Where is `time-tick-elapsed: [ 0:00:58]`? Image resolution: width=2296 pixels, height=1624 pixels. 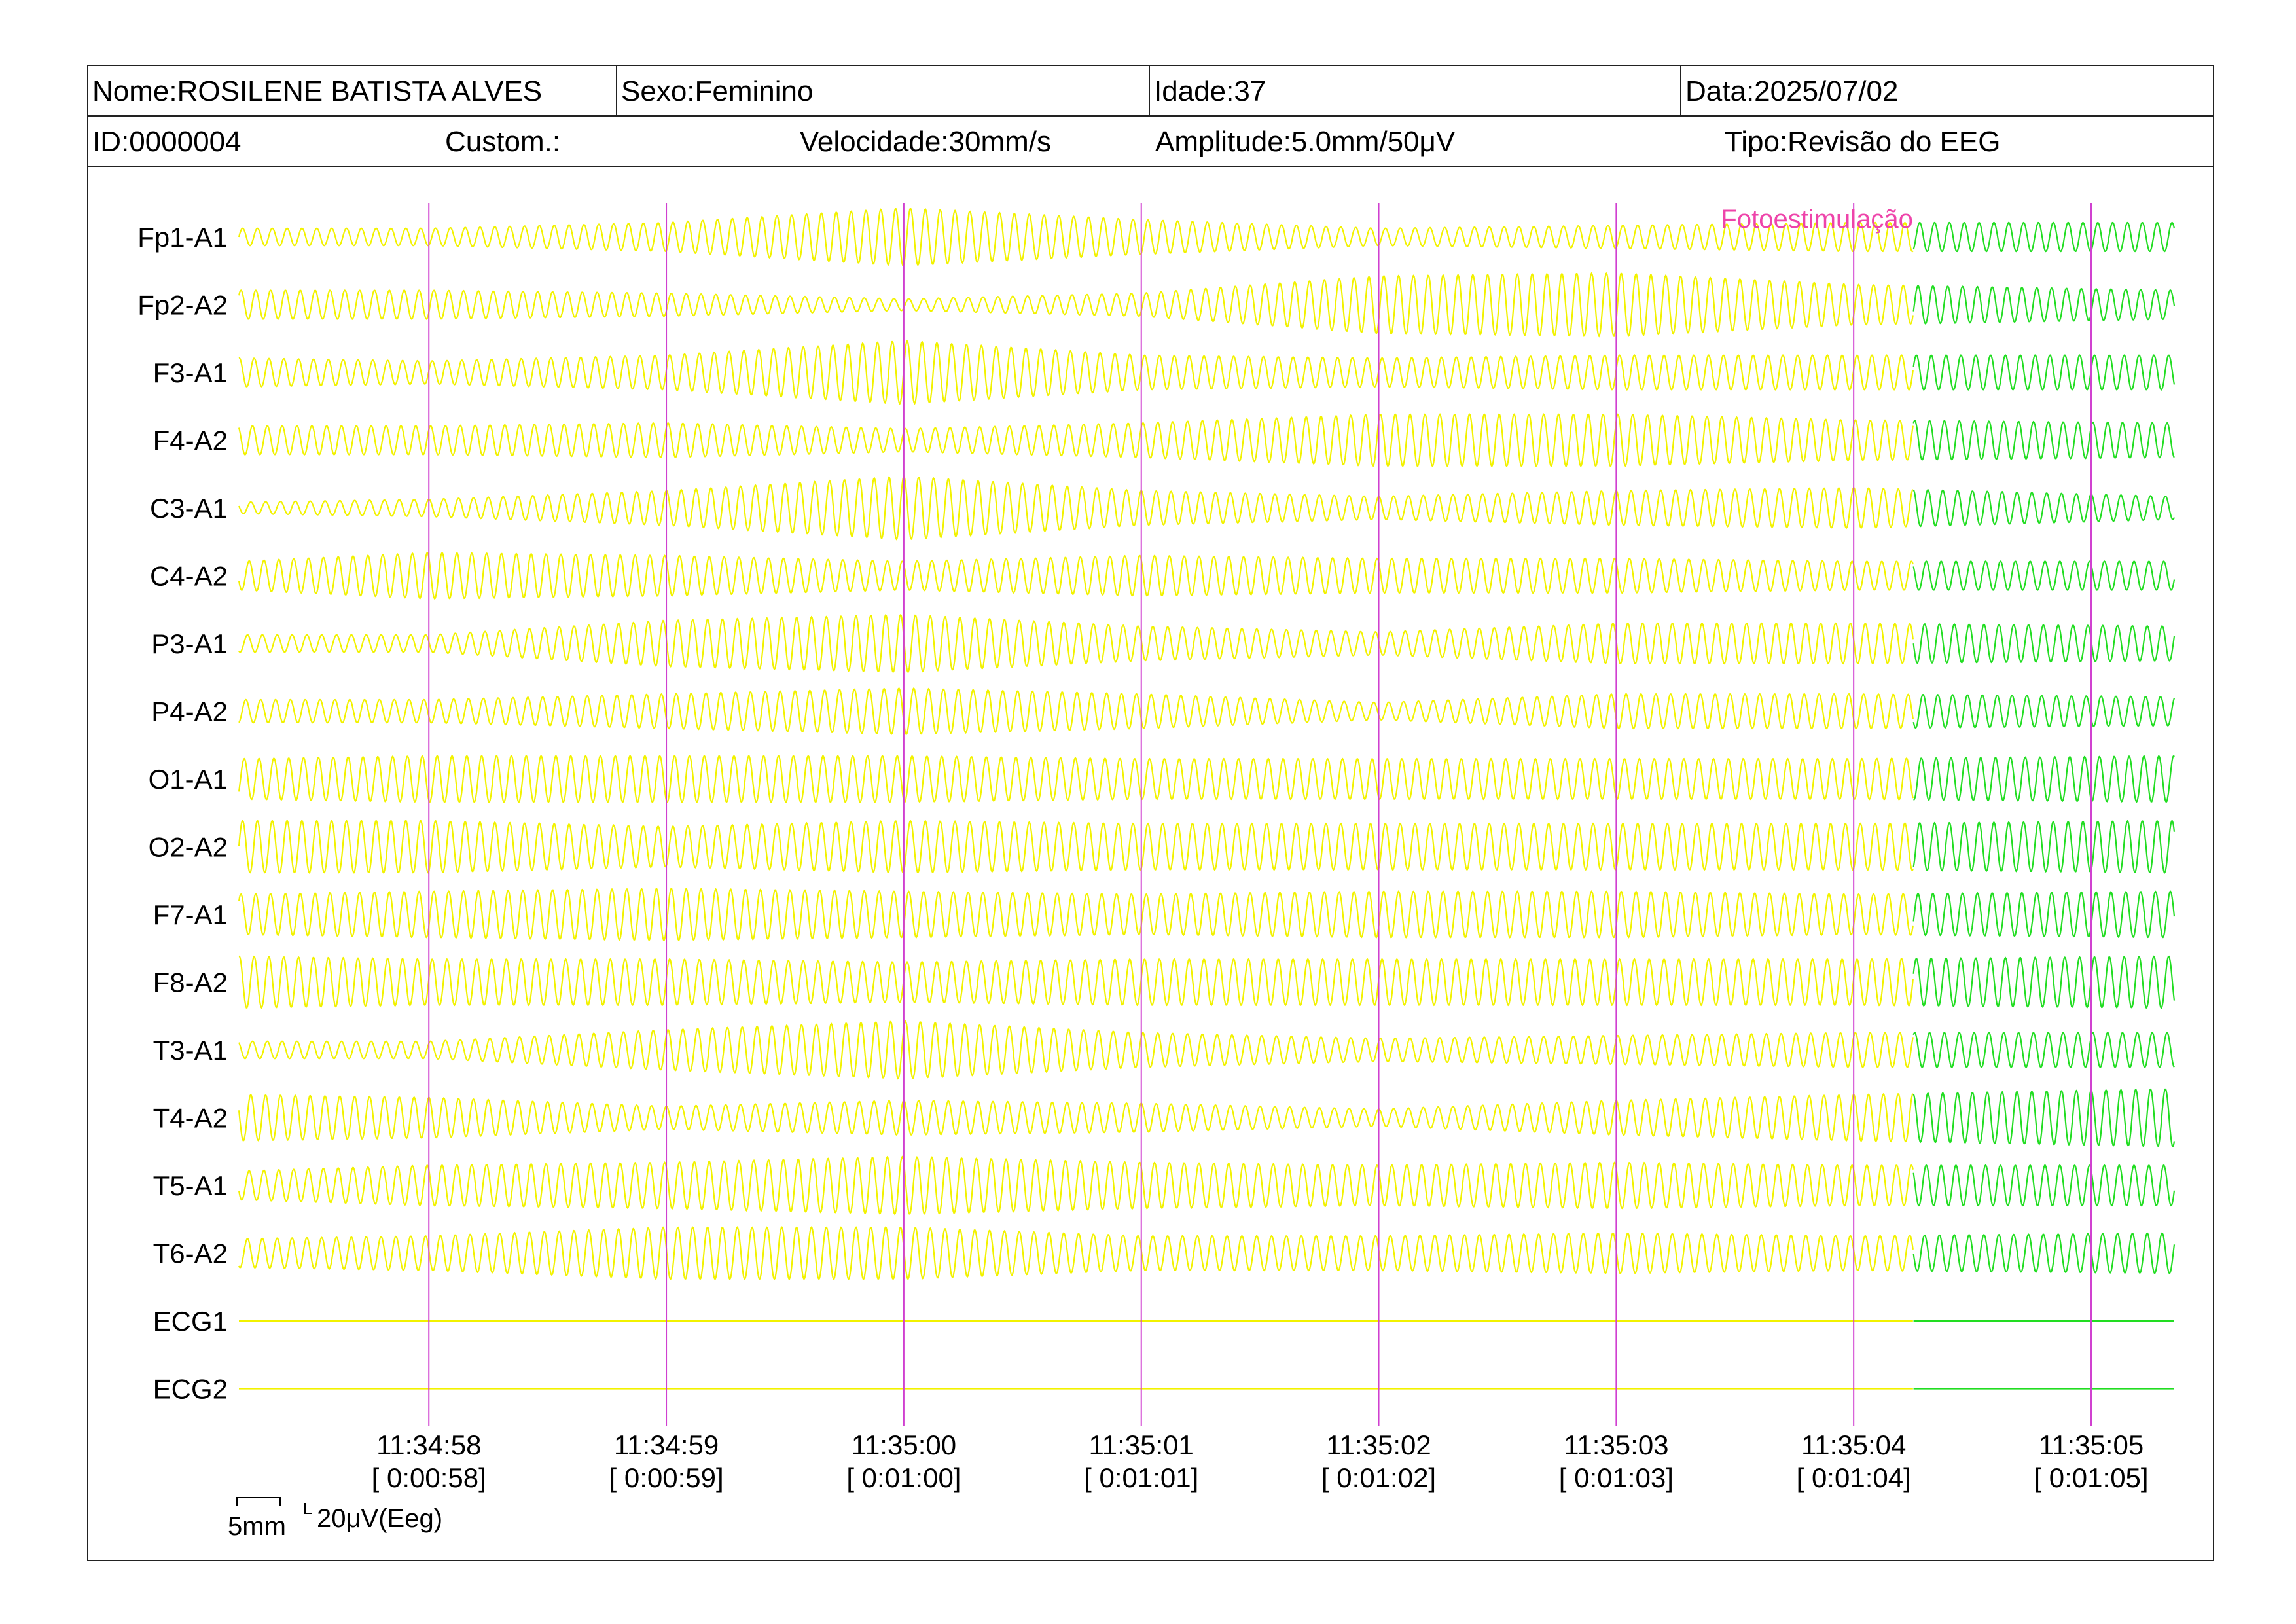 time-tick-elapsed: [ 0:00:58] is located at coordinates (429, 1477).